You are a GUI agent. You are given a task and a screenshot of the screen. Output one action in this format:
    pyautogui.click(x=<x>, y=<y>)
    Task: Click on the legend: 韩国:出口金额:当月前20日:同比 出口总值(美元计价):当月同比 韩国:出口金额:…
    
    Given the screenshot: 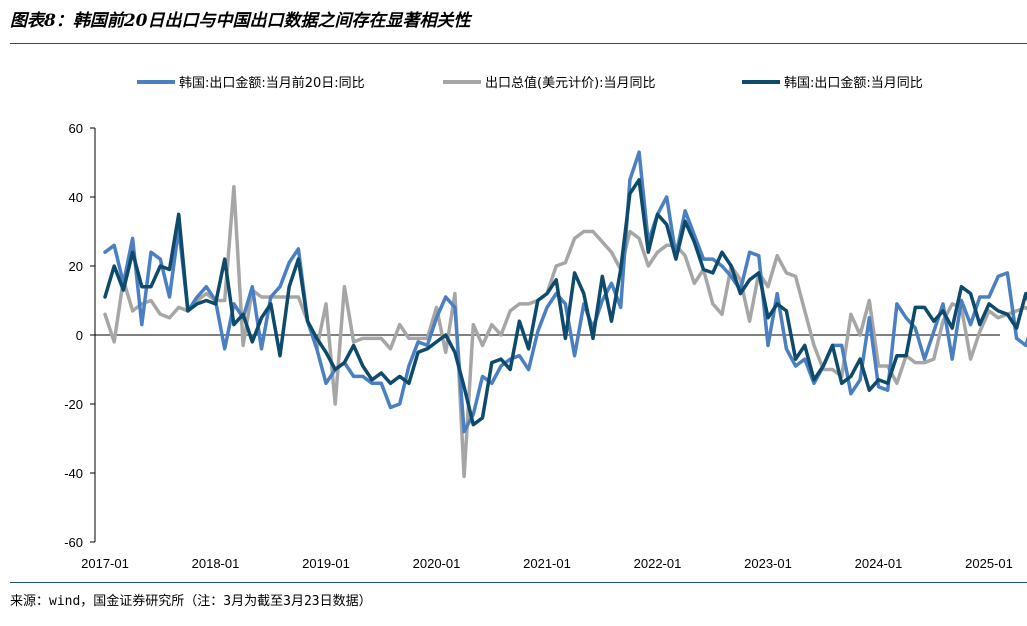 What is the action you would take?
    pyautogui.click(x=530, y=83)
    